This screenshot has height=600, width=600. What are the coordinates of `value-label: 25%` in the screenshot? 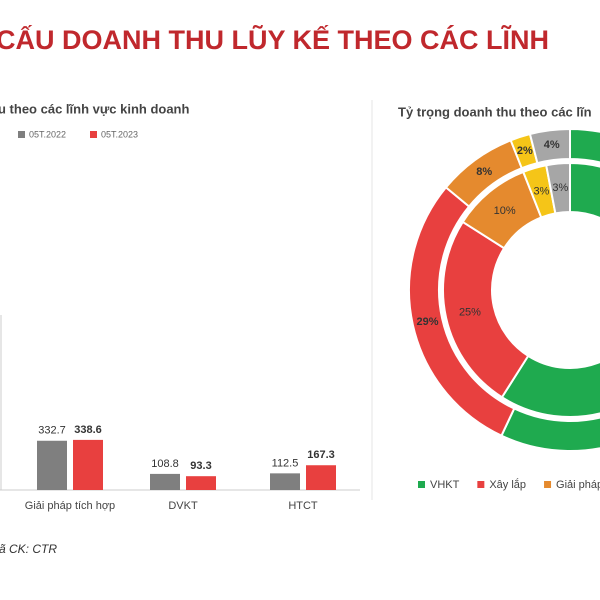 It's located at (470, 312).